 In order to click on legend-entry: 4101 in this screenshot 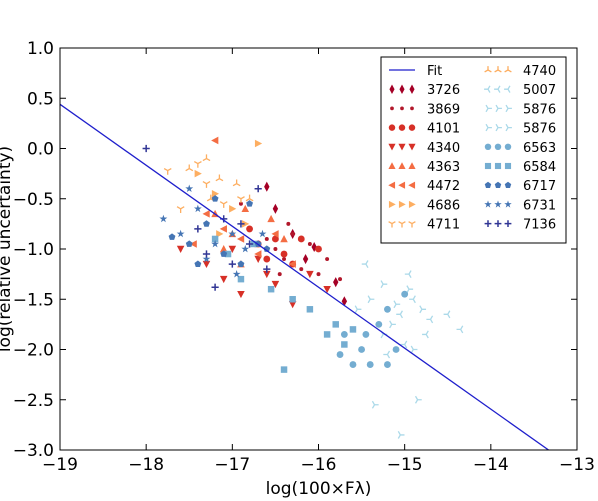, I will do `click(424, 129)`.